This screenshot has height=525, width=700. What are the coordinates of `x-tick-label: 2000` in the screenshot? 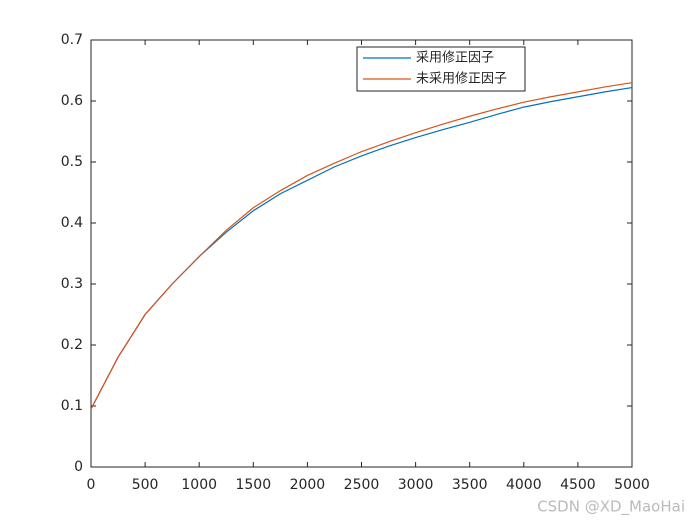 It's located at (308, 485).